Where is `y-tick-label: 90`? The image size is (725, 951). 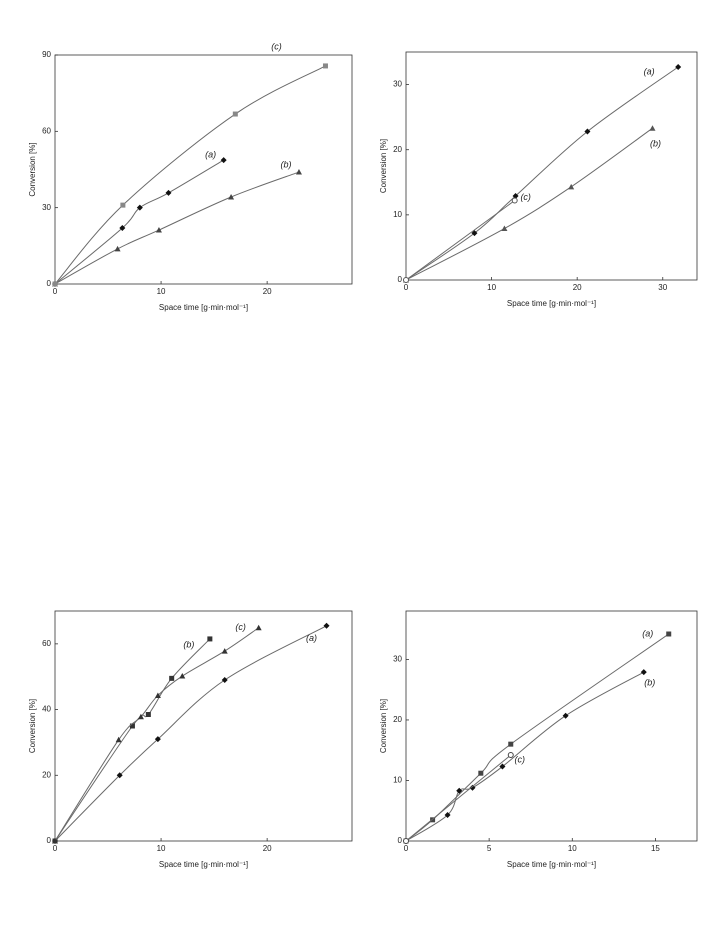 y-tick-label: 90 is located at coordinates (46, 54).